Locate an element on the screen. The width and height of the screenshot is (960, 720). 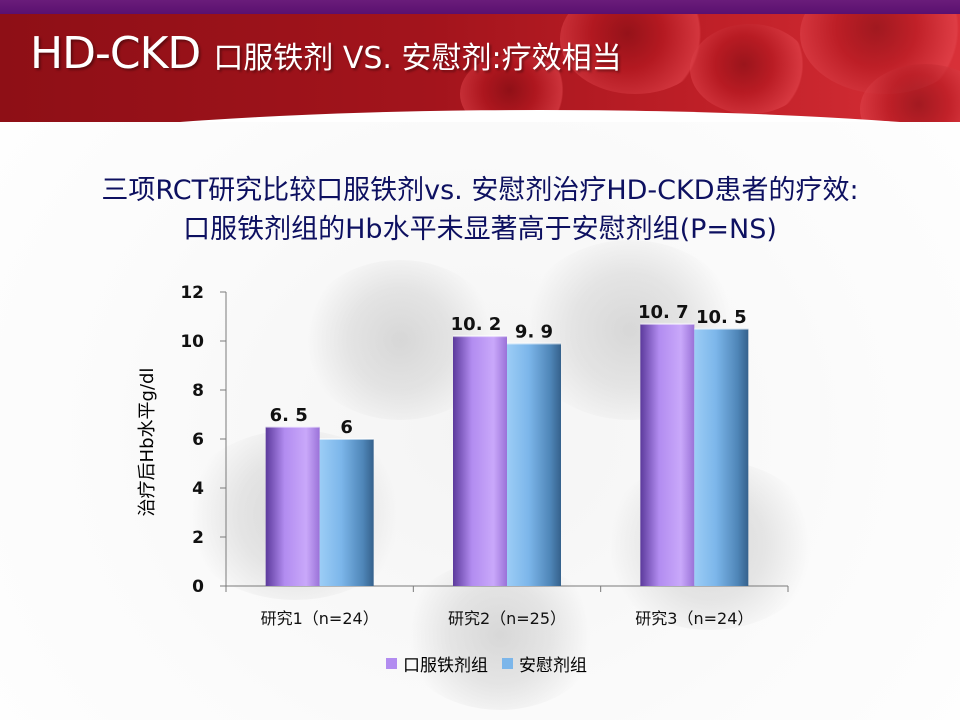
legend: 口服铁剂组 安慰剂组 is located at coordinates (493, 663).